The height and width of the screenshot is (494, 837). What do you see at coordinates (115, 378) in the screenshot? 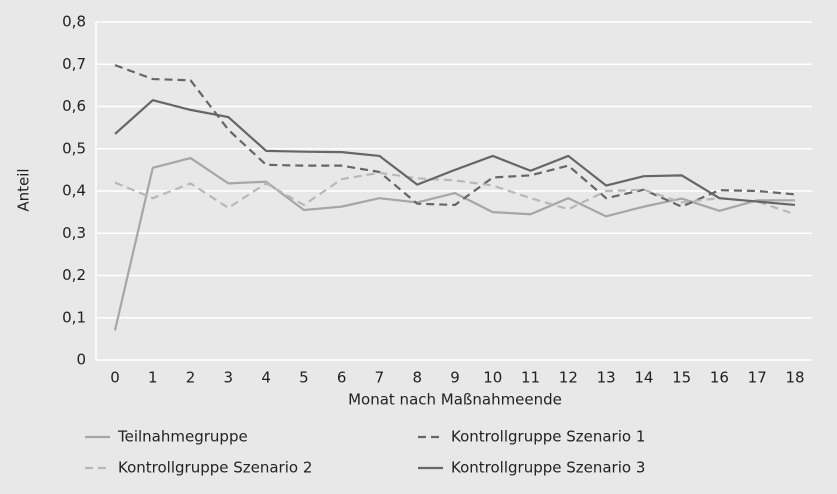
I see `x-tick-label: 0` at bounding box center [115, 378].